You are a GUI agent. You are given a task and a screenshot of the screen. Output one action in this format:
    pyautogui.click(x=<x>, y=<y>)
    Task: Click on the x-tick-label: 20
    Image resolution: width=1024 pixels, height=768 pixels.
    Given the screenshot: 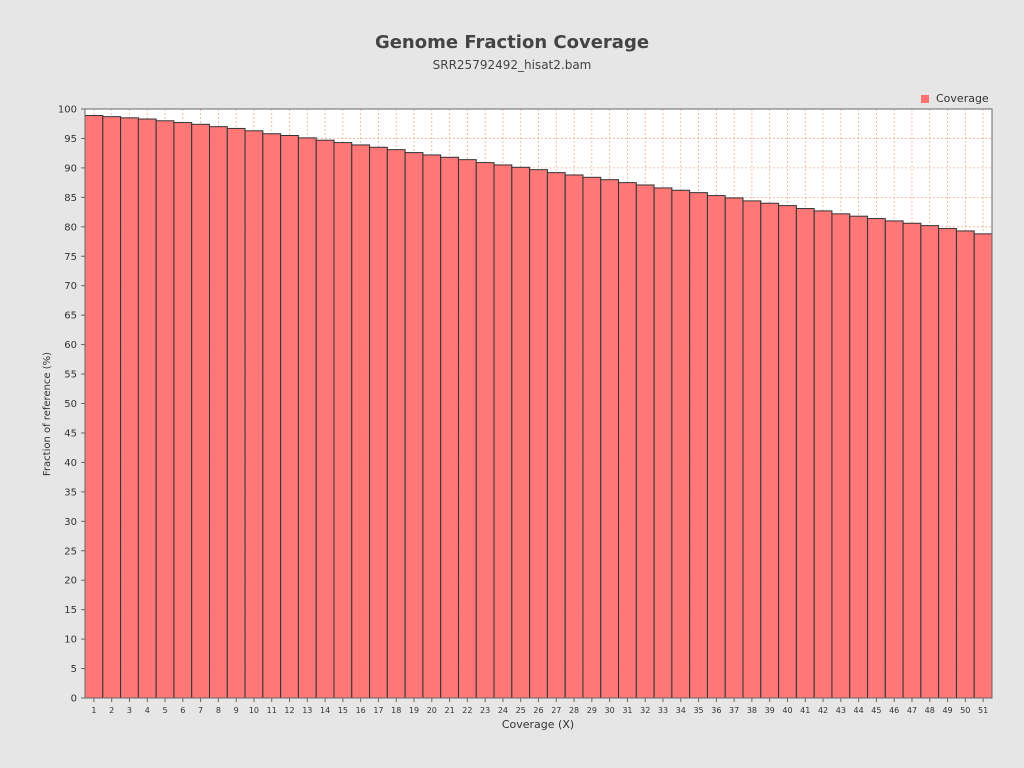 What is the action you would take?
    pyautogui.click(x=432, y=710)
    